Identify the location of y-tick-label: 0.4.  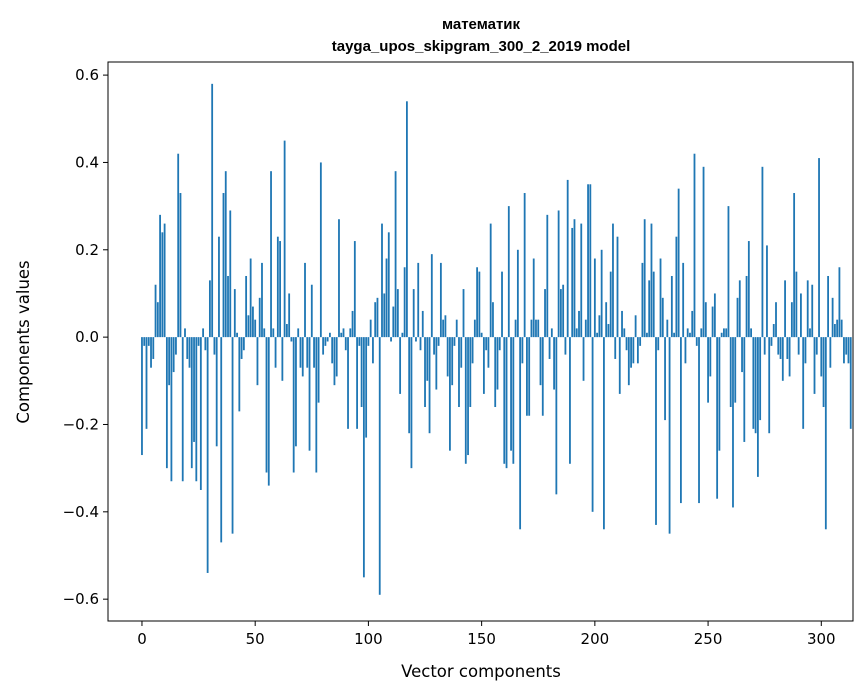
(87, 162).